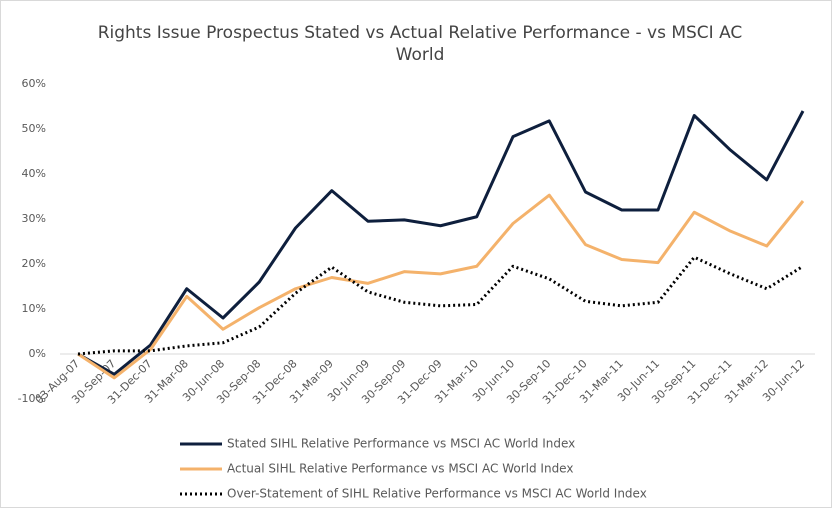 This screenshot has height=508, width=832. What do you see at coordinates (34, 218) in the screenshot?
I see `y-tick-label: 30%` at bounding box center [34, 218].